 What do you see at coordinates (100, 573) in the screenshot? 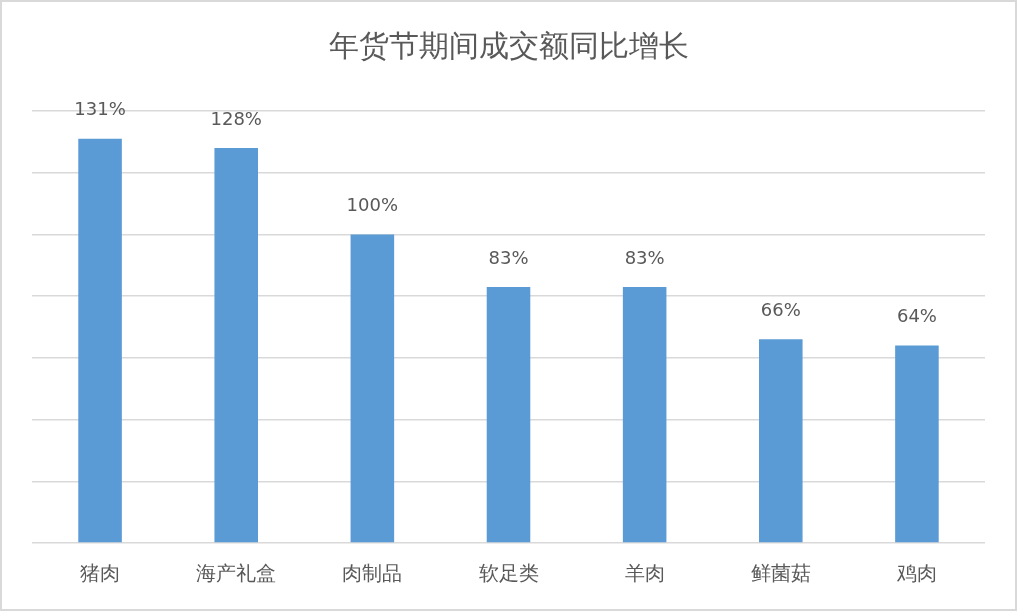
I see `x-tick-label: 猪肉` at bounding box center [100, 573].